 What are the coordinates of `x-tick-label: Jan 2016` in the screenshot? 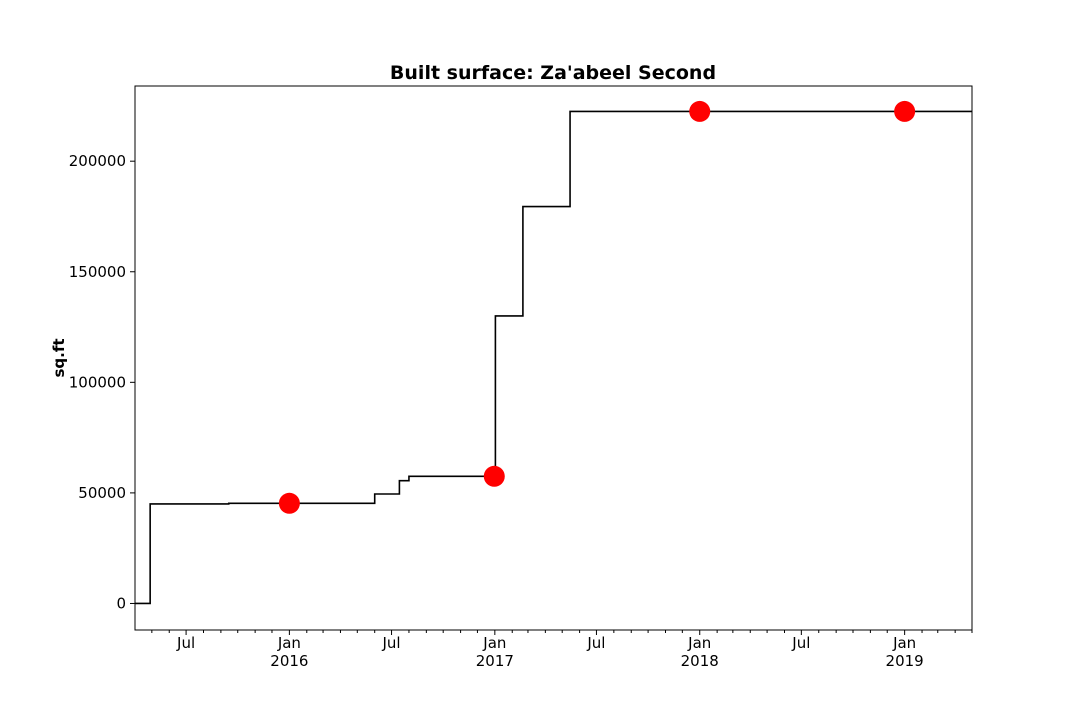 It's located at (289, 652).